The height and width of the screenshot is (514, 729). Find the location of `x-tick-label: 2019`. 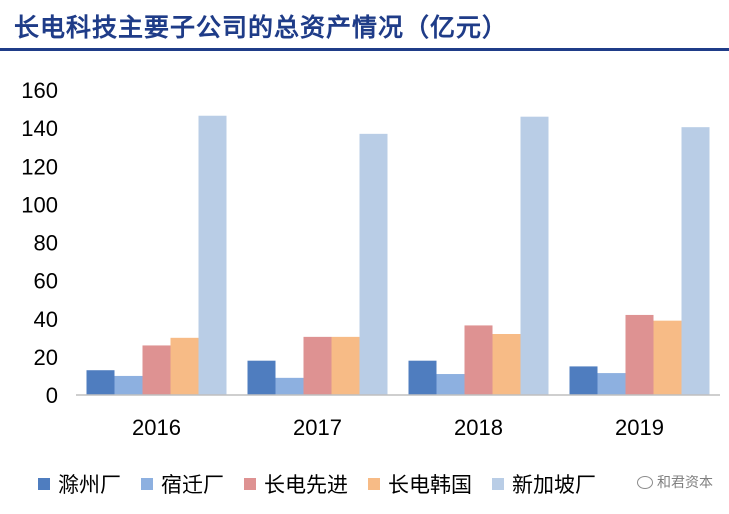

x-tick-label: 2019 is located at coordinates (639, 427).